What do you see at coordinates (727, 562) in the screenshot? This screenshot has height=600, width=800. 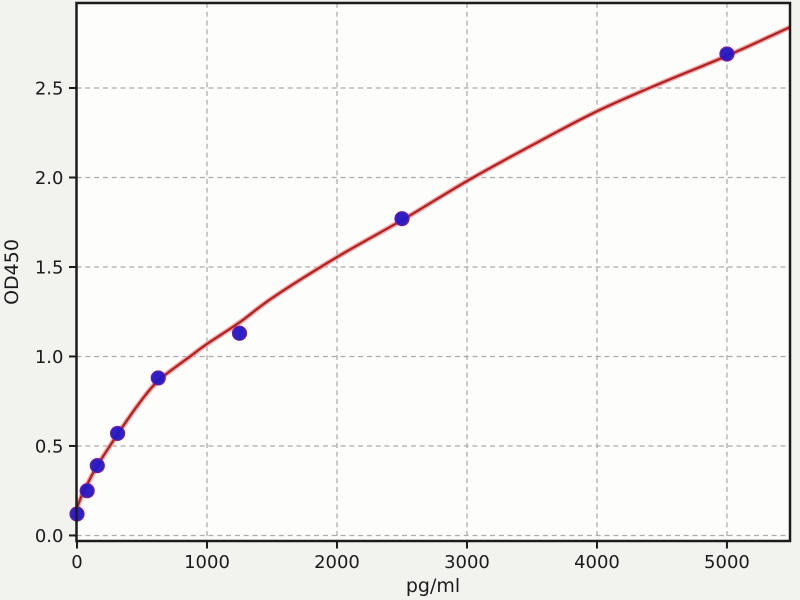 I see `x-axis-tick-label: 5000` at bounding box center [727, 562].